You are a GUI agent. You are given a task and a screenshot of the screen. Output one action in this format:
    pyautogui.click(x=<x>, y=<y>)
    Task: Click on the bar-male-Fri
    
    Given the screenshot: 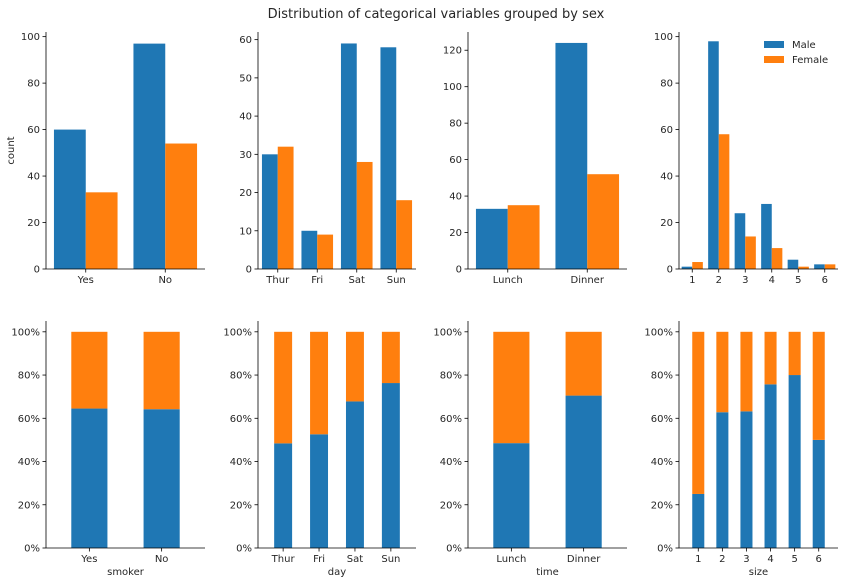 What is the action you would take?
    pyautogui.click(x=319, y=491)
    